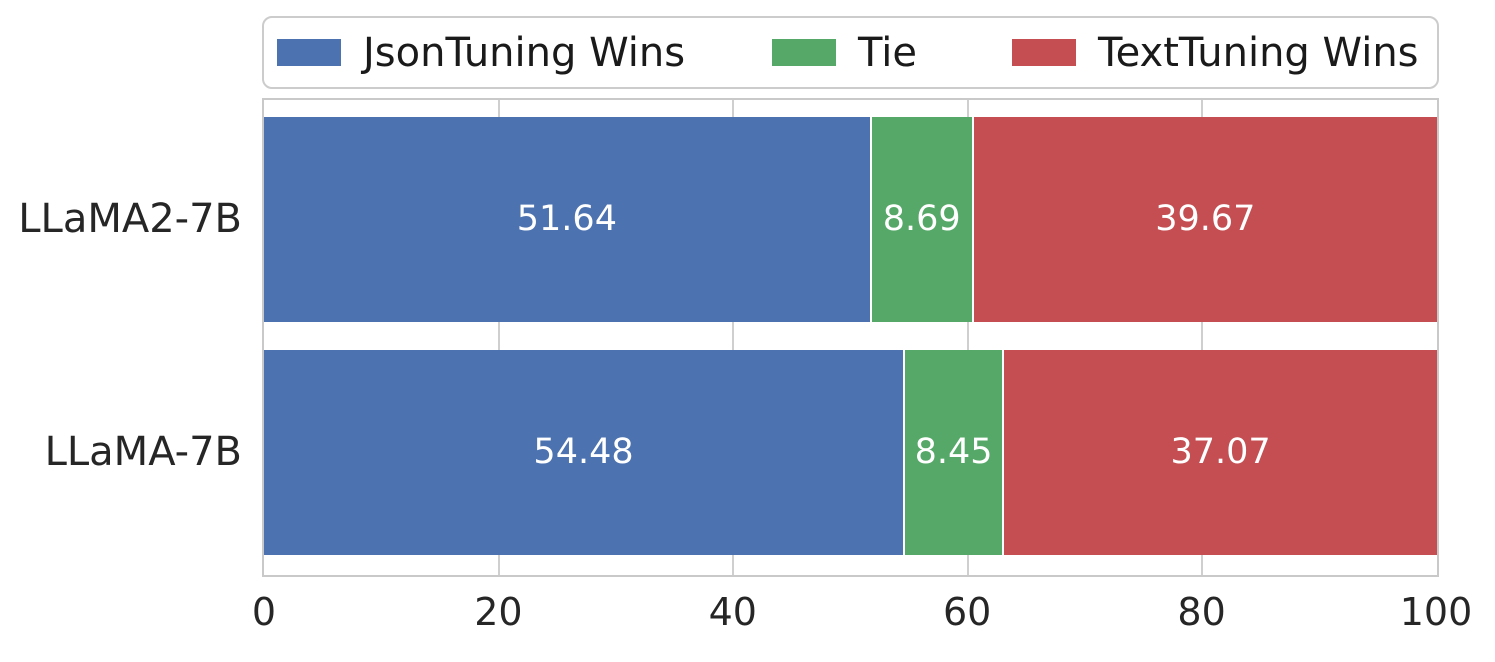  I want to click on bar-value-label: 39.67, so click(1205, 218).